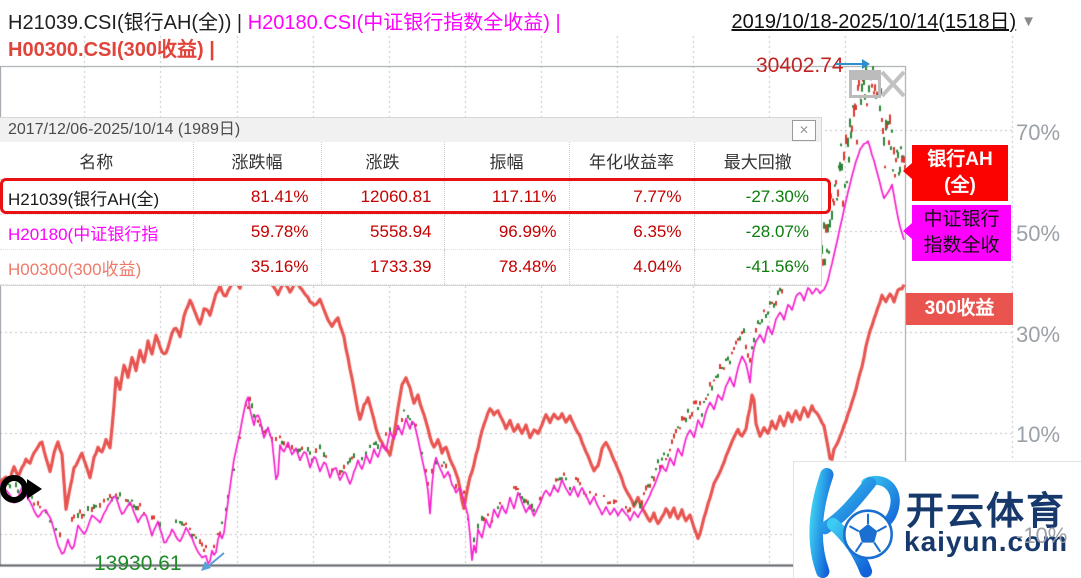 The height and width of the screenshot is (578, 1081). What do you see at coordinates (986, 541) in the screenshot?
I see `watermark-domain: kaiyun.com` at bounding box center [986, 541].